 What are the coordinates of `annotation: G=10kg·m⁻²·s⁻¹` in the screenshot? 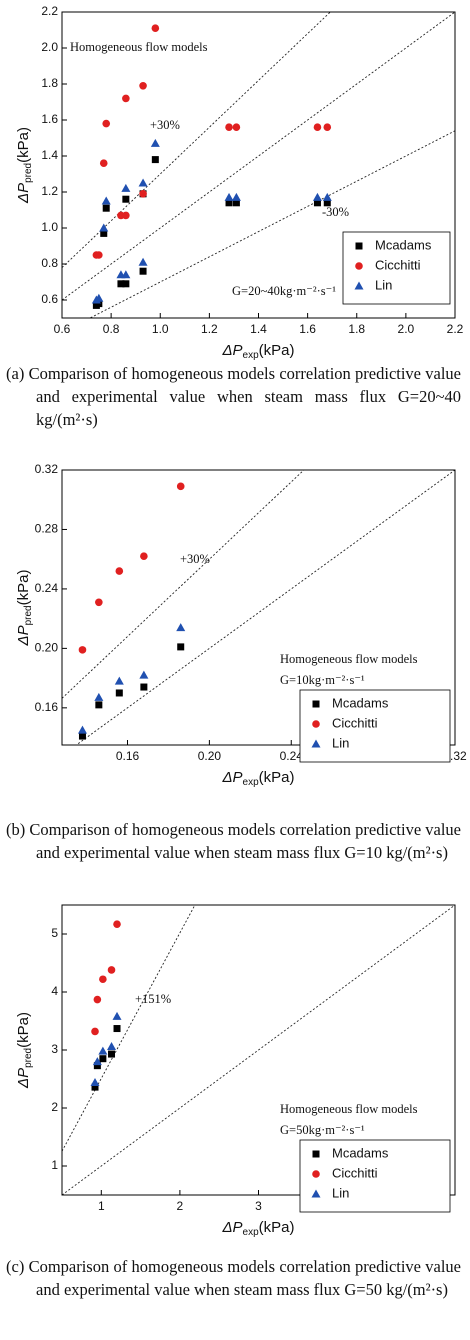 It's located at (322, 680).